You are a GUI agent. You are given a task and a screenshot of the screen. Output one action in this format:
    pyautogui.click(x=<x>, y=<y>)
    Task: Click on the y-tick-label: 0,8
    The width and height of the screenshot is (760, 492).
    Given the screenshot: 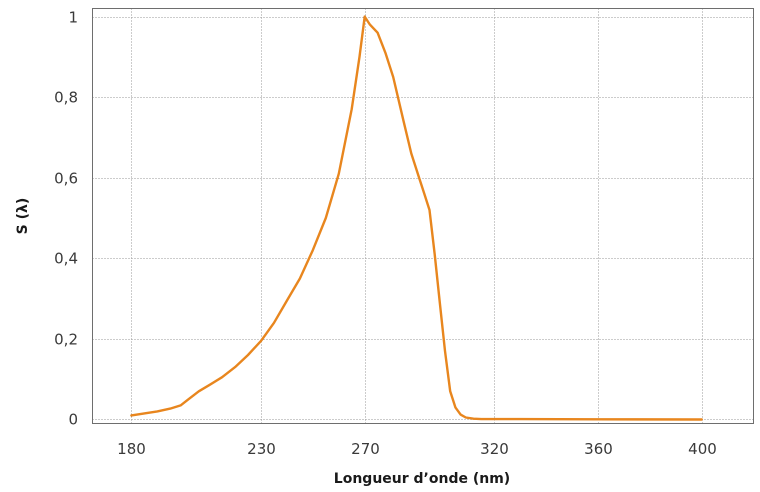 What is the action you would take?
    pyautogui.click(x=66, y=98)
    